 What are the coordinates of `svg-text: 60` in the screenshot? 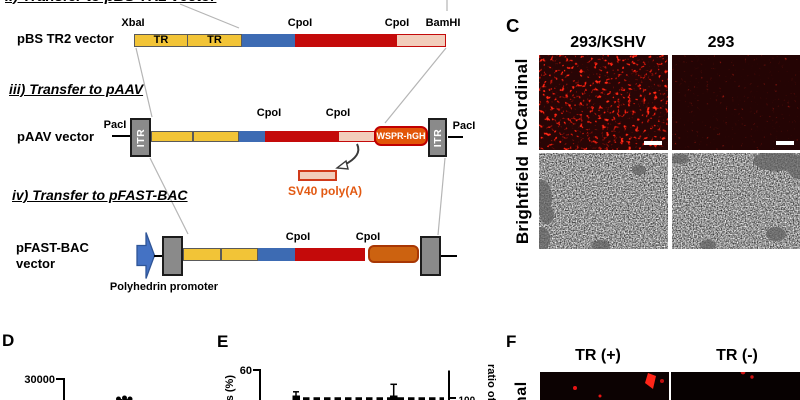 It's located at (246, 371).